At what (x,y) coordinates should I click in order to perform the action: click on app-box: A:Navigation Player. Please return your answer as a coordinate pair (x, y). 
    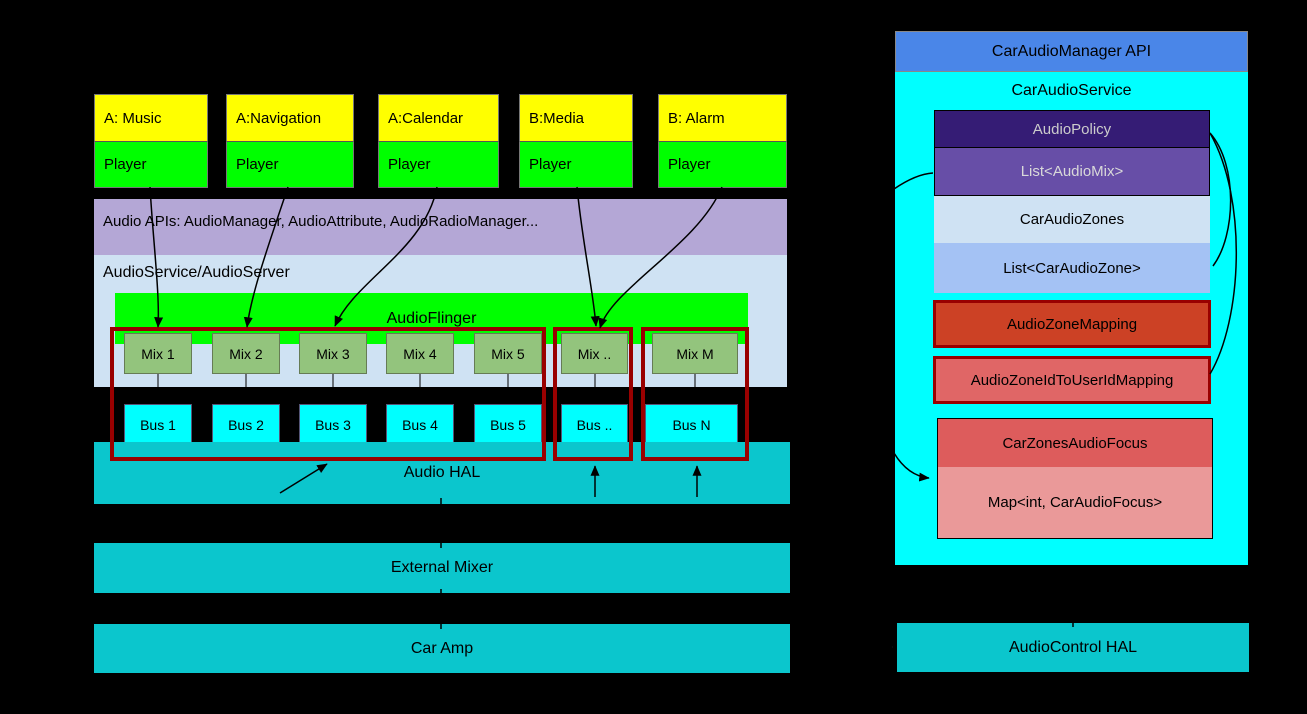
    Looking at the image, I should click on (290, 141).